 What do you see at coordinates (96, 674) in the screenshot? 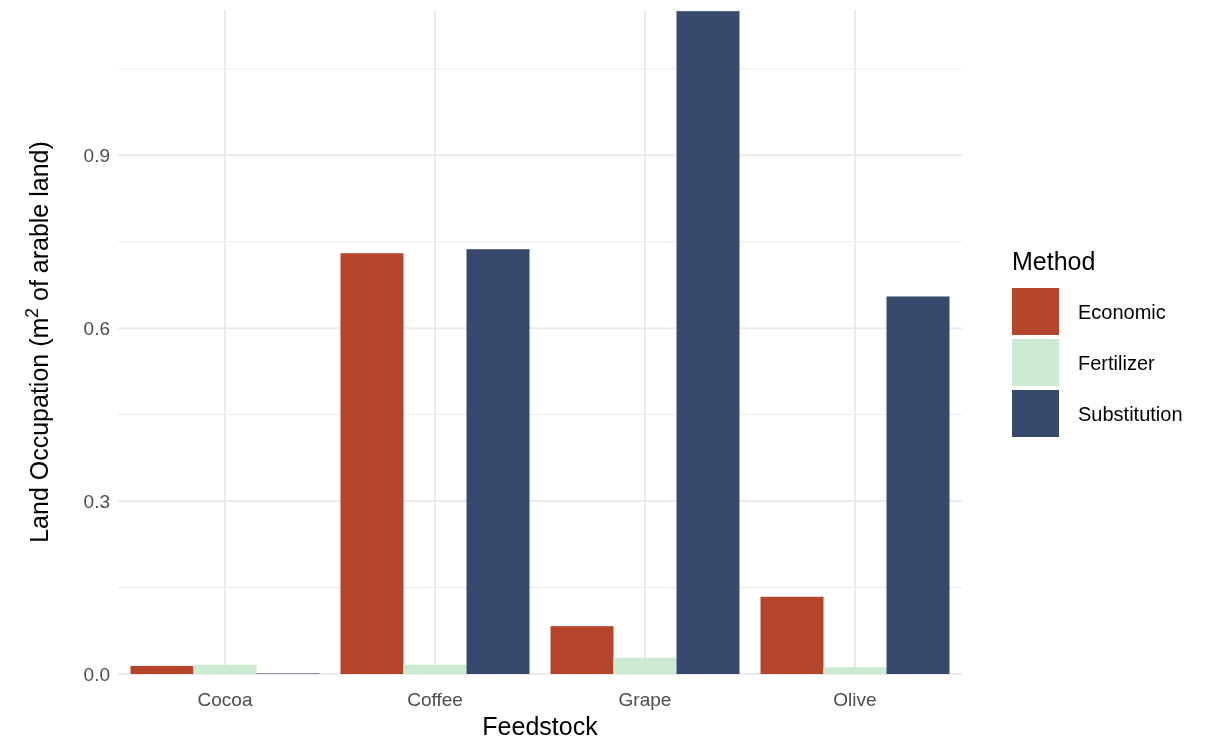
I see `y-tick-label: 0.0` at bounding box center [96, 674].